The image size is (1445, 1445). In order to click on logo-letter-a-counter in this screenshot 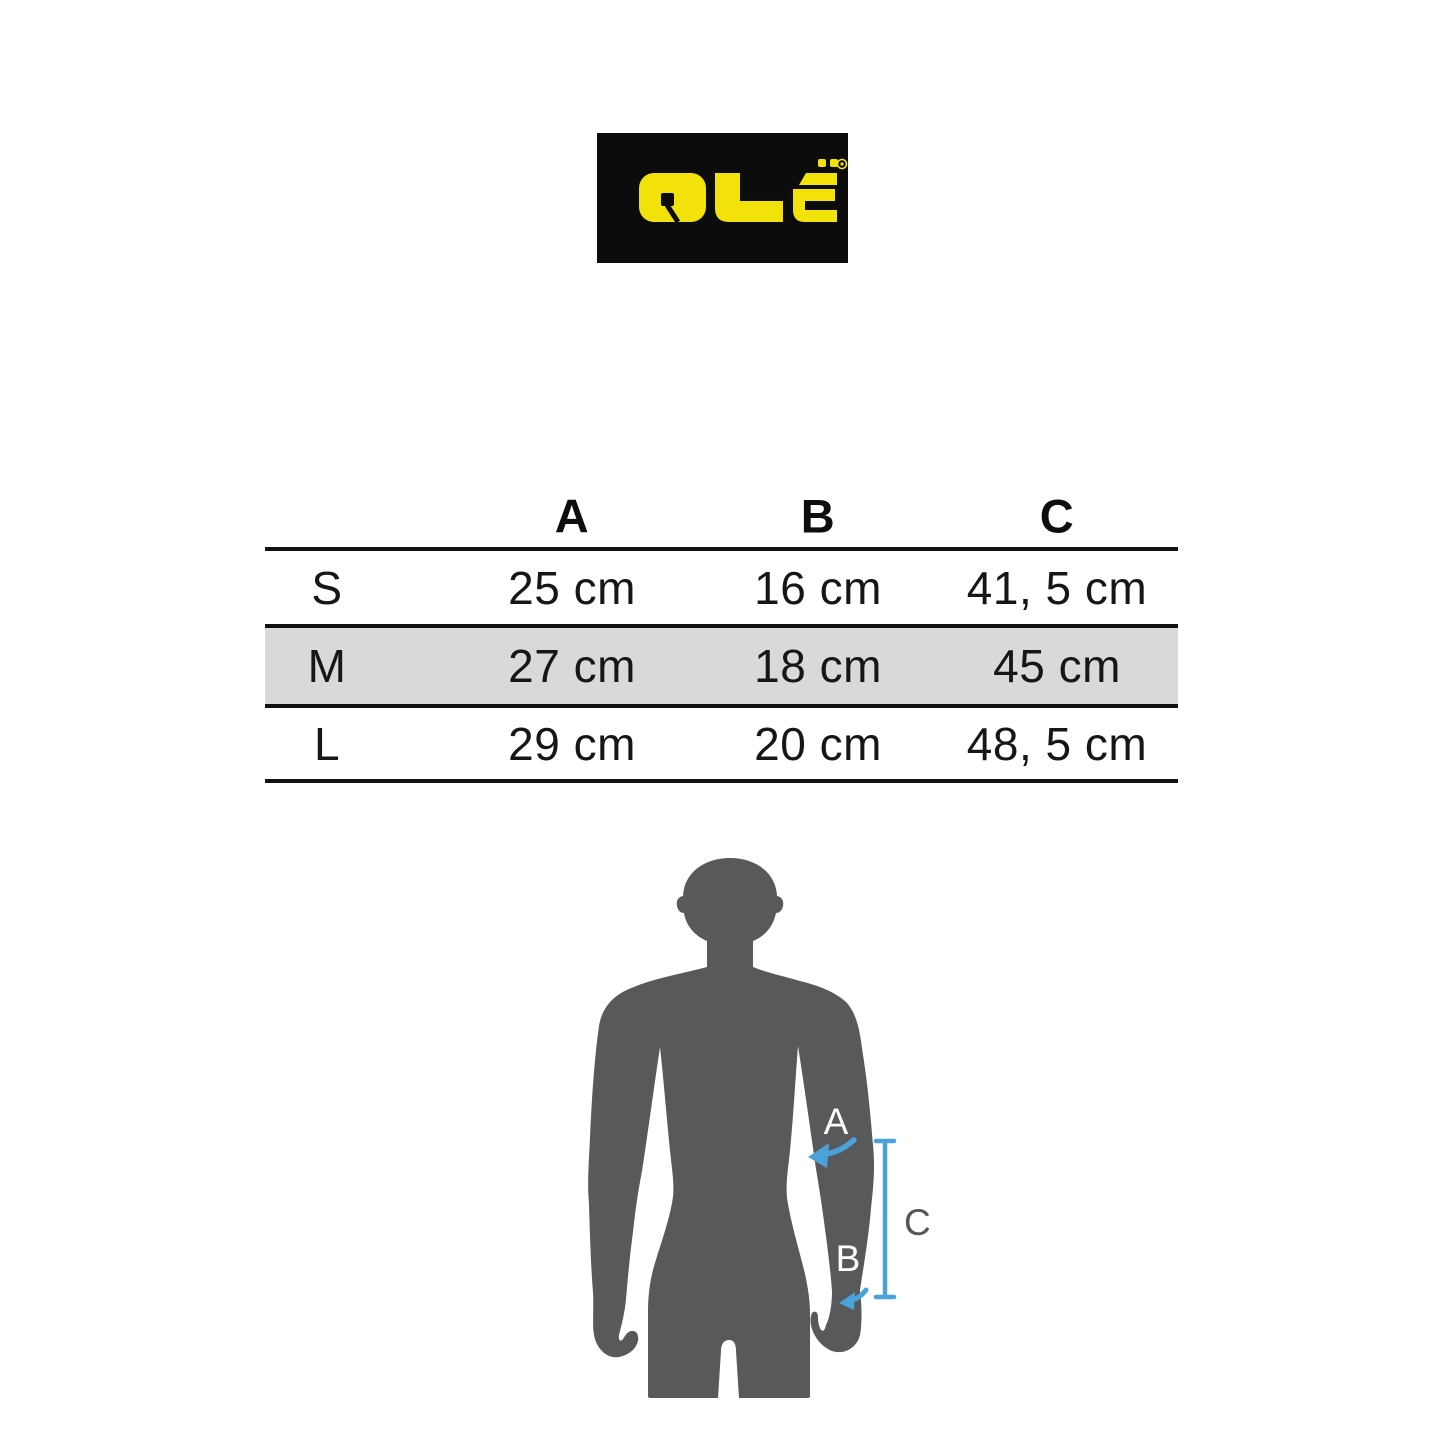, I will do `click(667, 199)`.